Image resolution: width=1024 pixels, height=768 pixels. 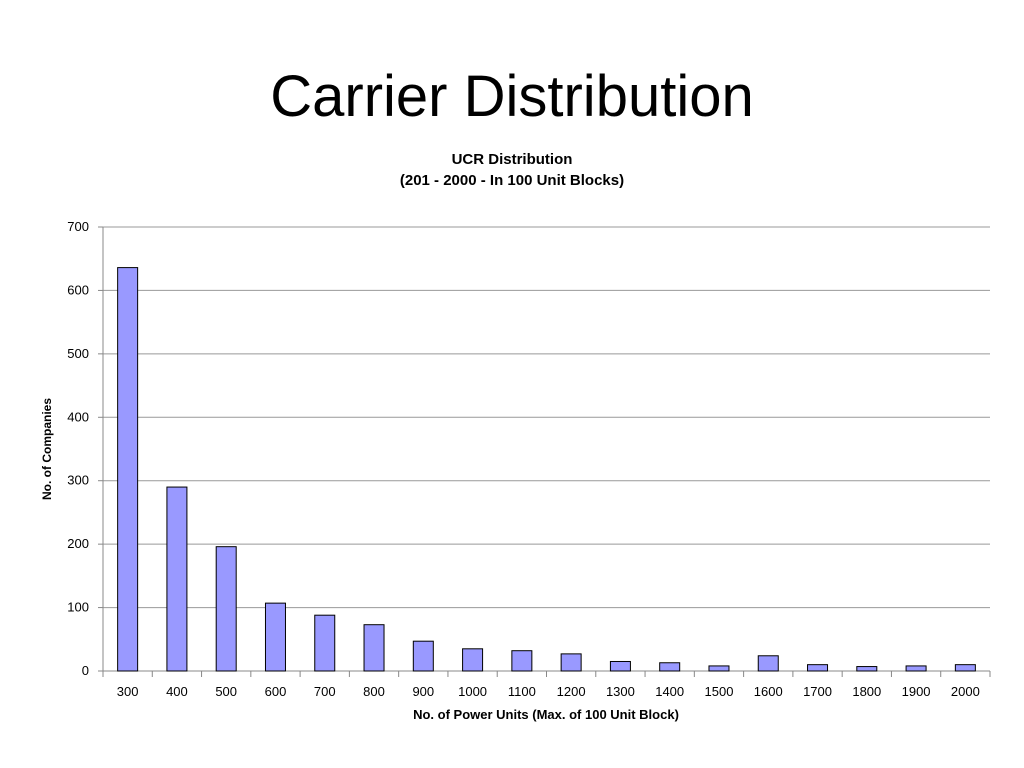 I want to click on y-tick-label: 300, so click(x=78, y=480).